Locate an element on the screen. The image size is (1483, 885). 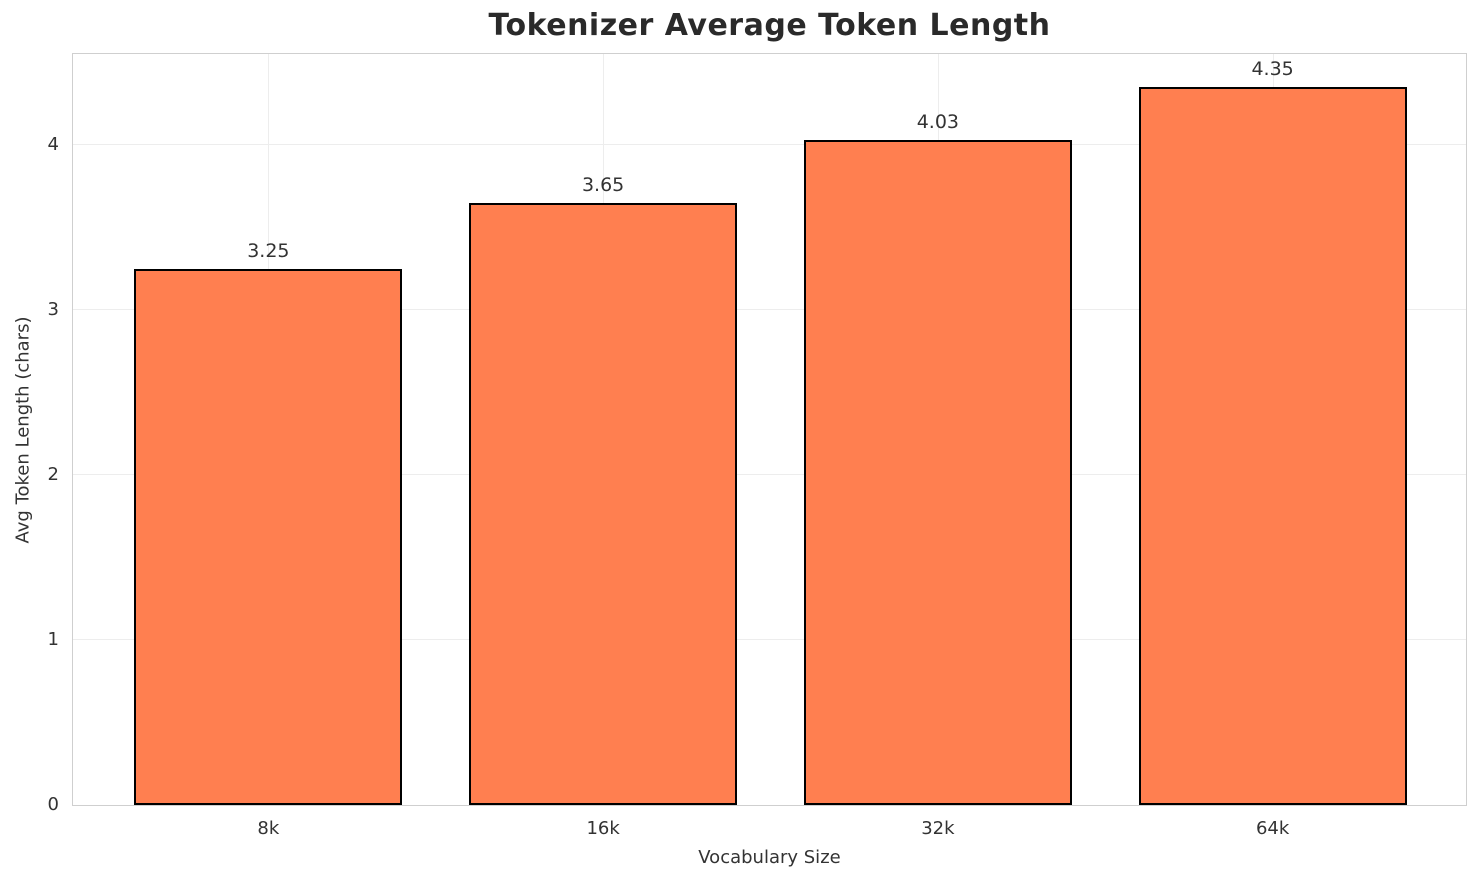
bar-16k is located at coordinates (603, 503).